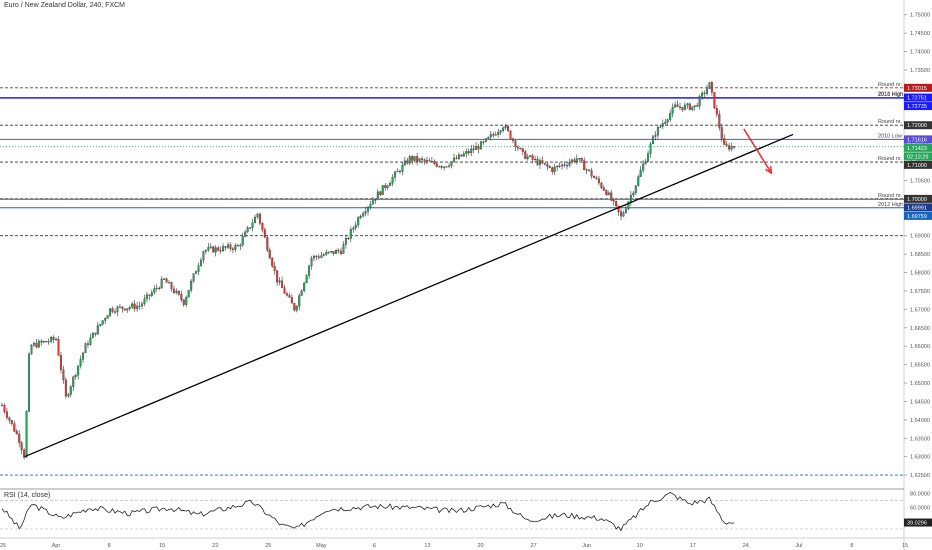 The width and height of the screenshot is (932, 550). Describe the element at coordinates (427, 546) in the screenshot. I see `x-tick-label: 13` at that location.